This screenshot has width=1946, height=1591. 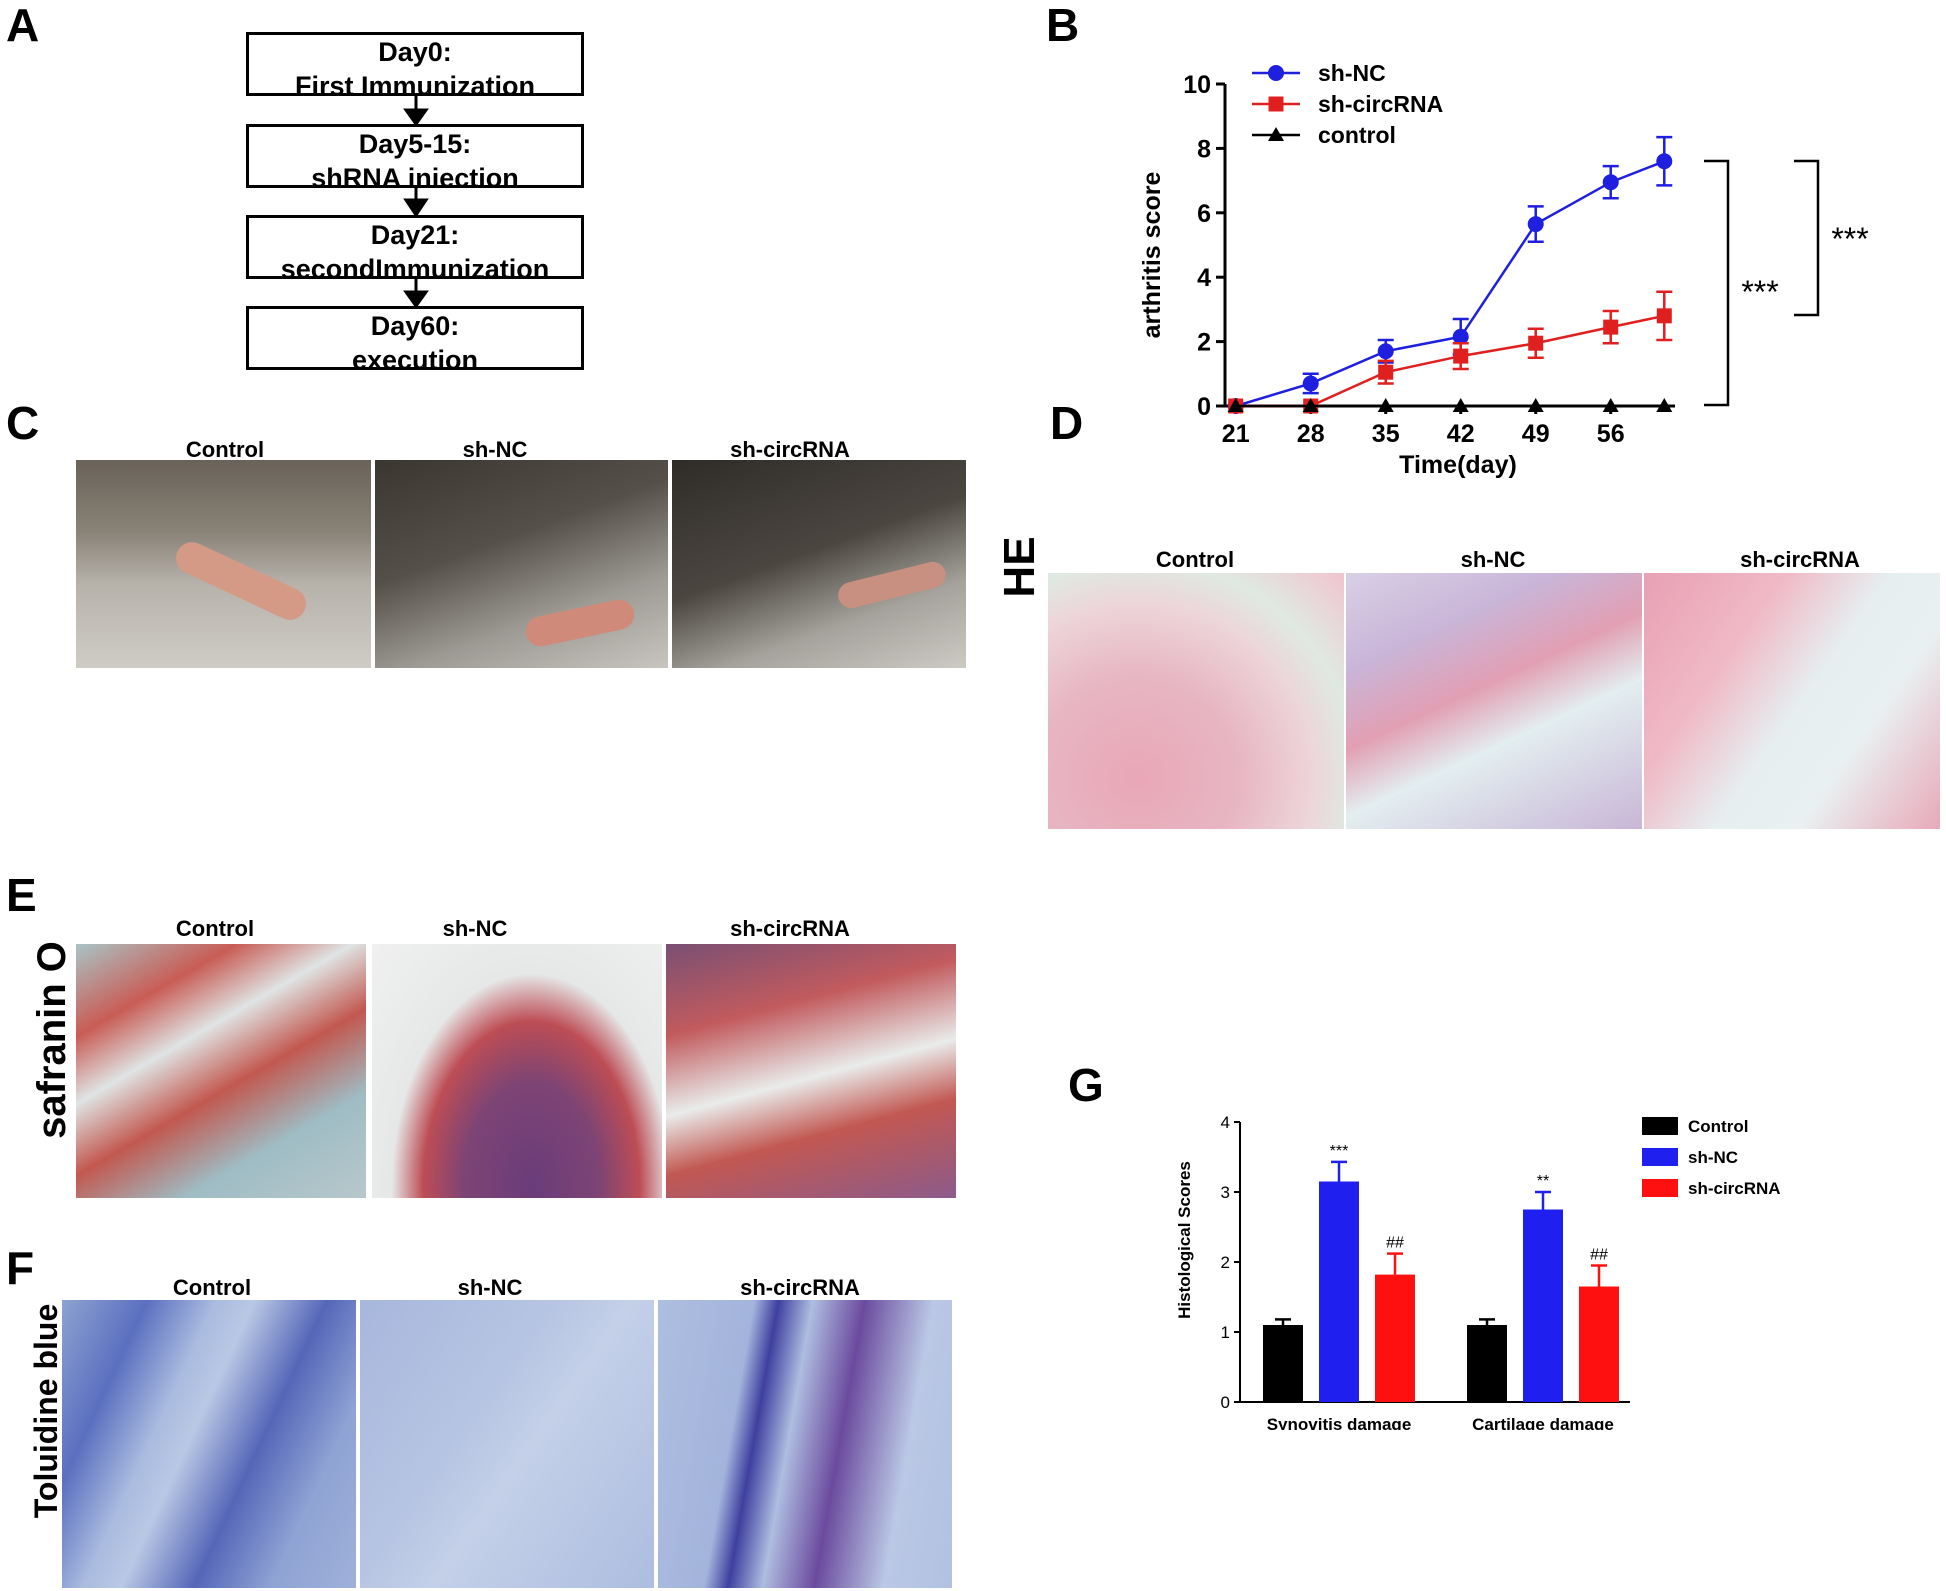 I want to click on flow-step-4-line1: Day60:, so click(x=415, y=326).